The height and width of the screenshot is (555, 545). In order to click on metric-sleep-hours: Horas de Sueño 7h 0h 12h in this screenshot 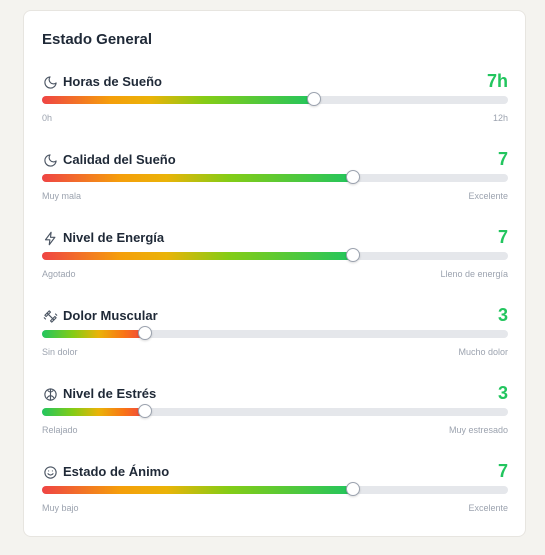, I will do `click(275, 106)`.